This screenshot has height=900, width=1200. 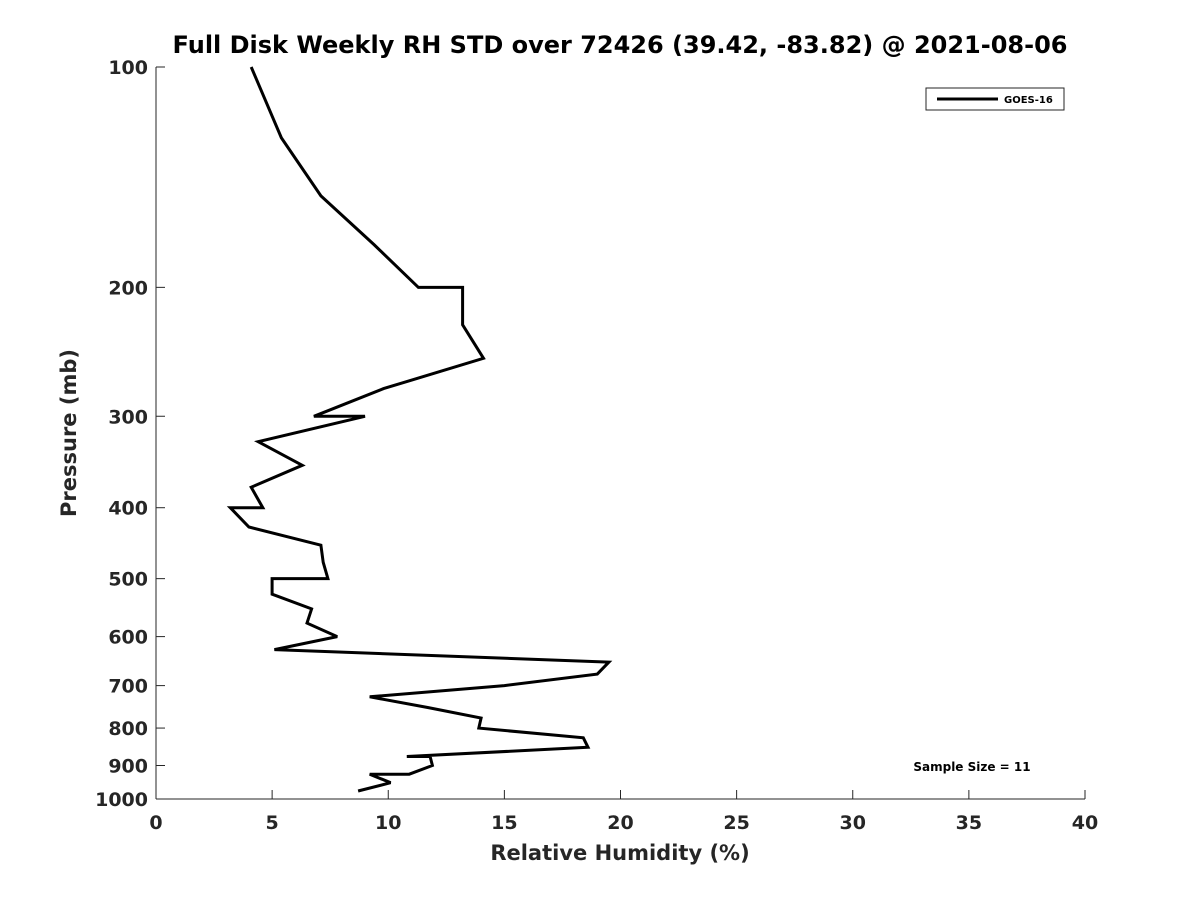 I want to click on x-axis-label: Relative Humidity (%), so click(x=619, y=853).